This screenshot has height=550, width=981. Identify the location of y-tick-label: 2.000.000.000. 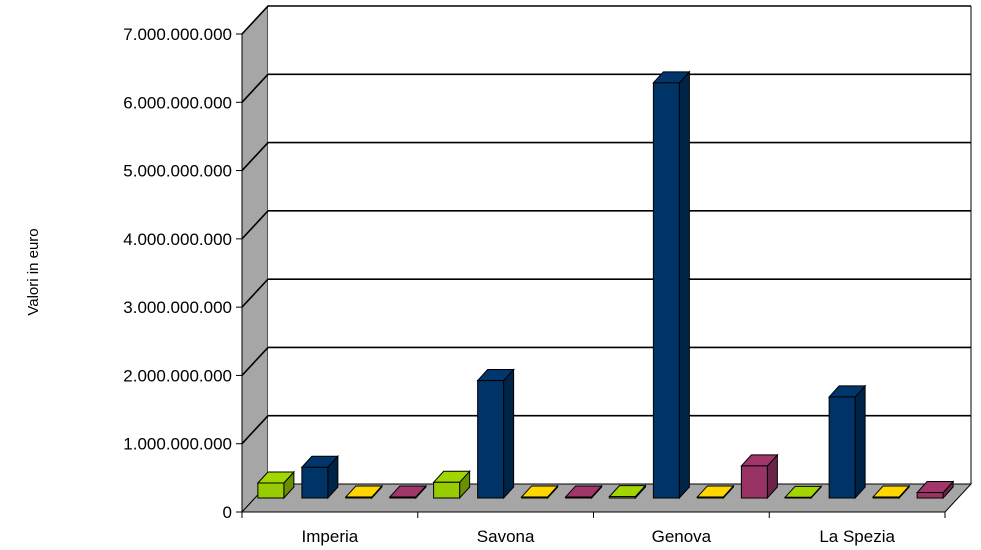
(177, 375).